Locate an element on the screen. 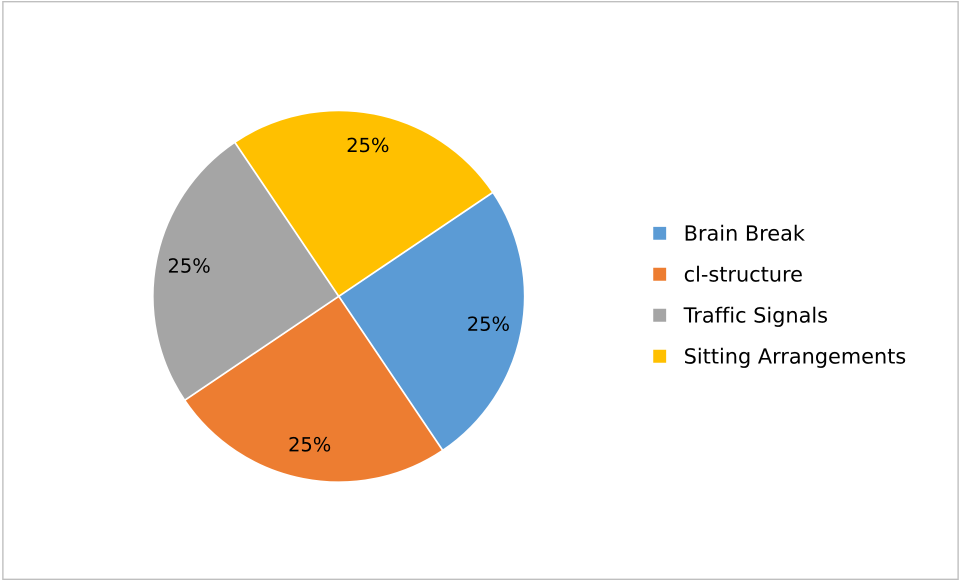  legend-label: cl-structure is located at coordinates (743, 274).